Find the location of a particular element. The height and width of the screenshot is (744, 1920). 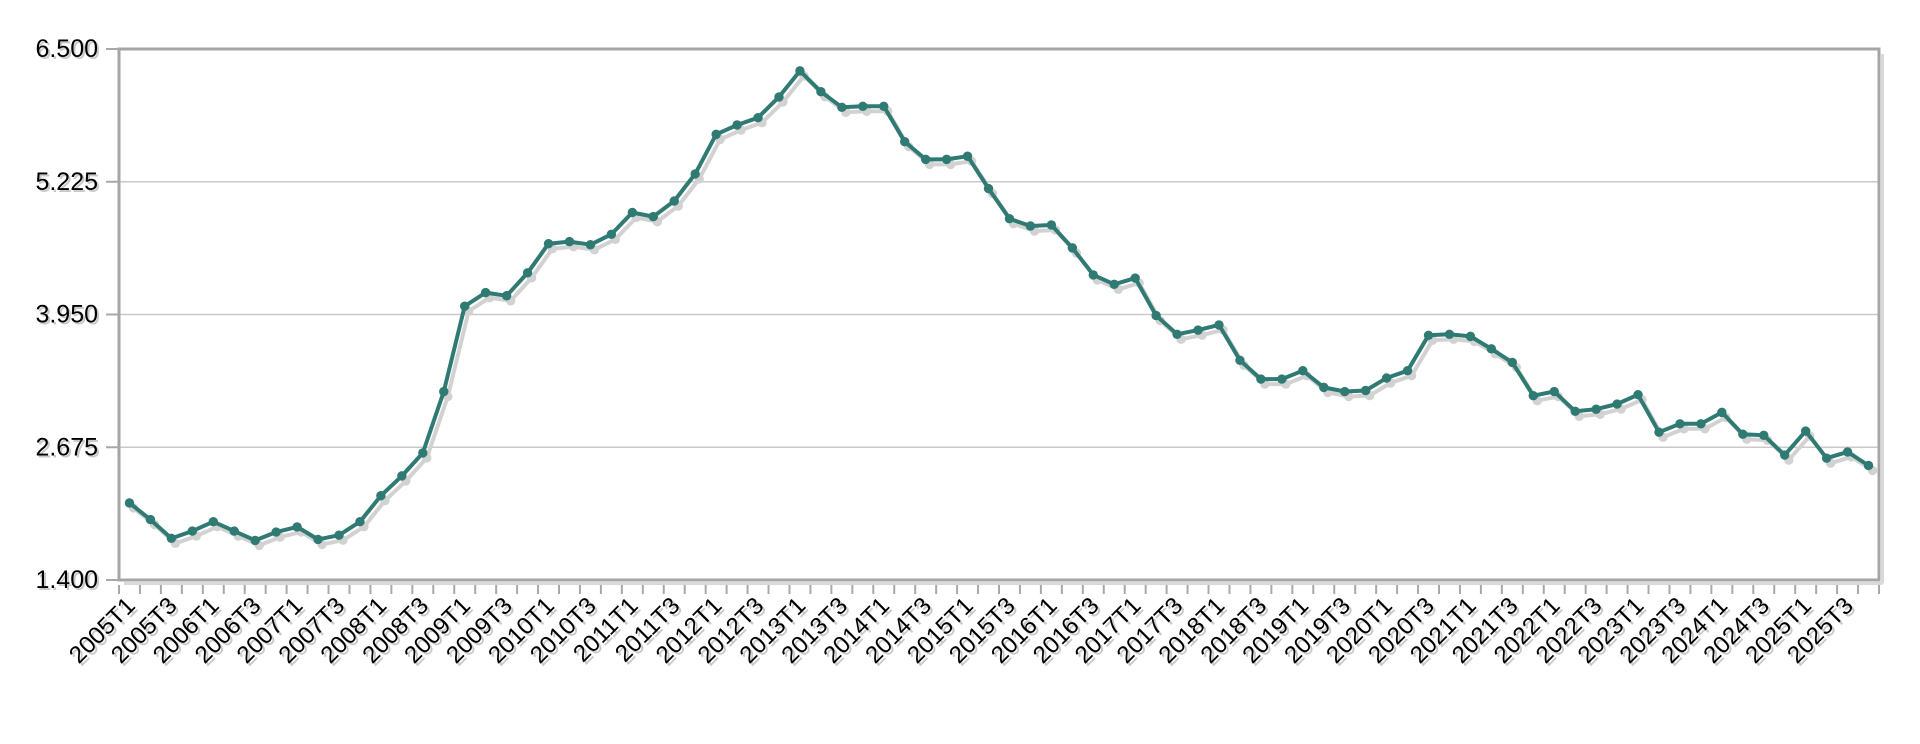

y-tick-label: 3.950 is located at coordinates (66, 315).